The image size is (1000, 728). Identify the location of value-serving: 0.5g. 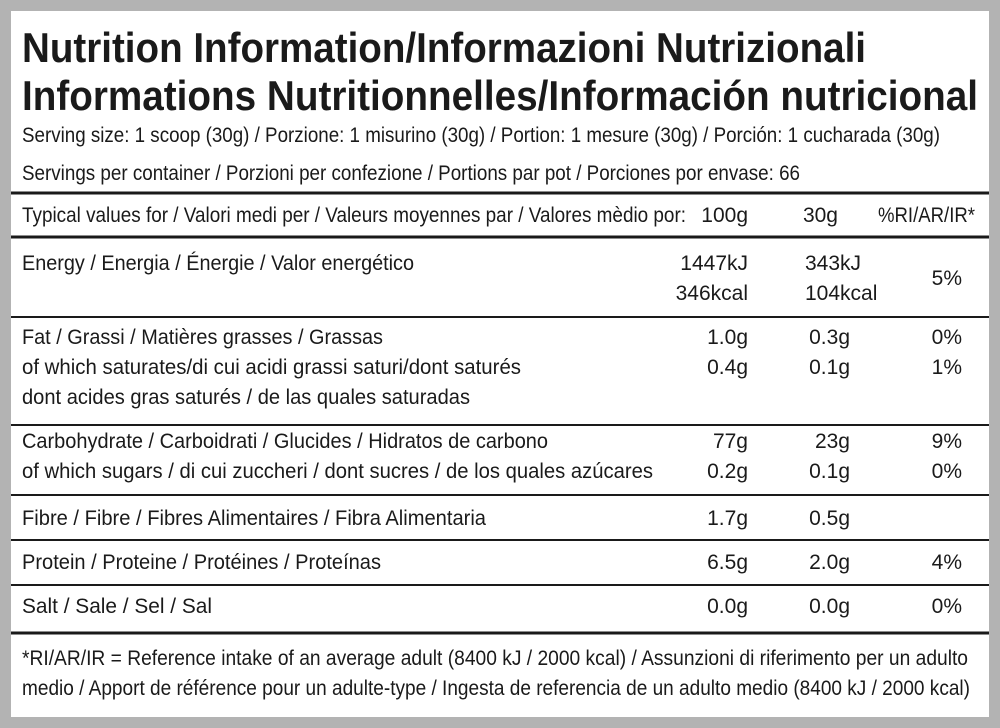
(829, 518).